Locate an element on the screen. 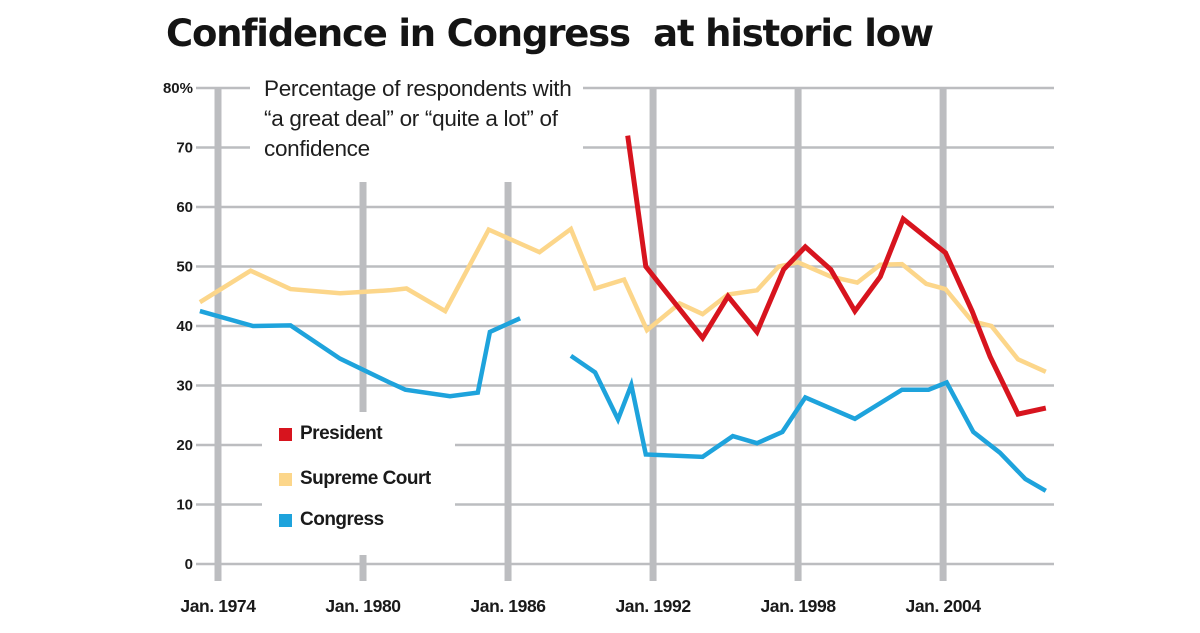  legend-label-supreme-court: Supreme Court is located at coordinates (365, 478).